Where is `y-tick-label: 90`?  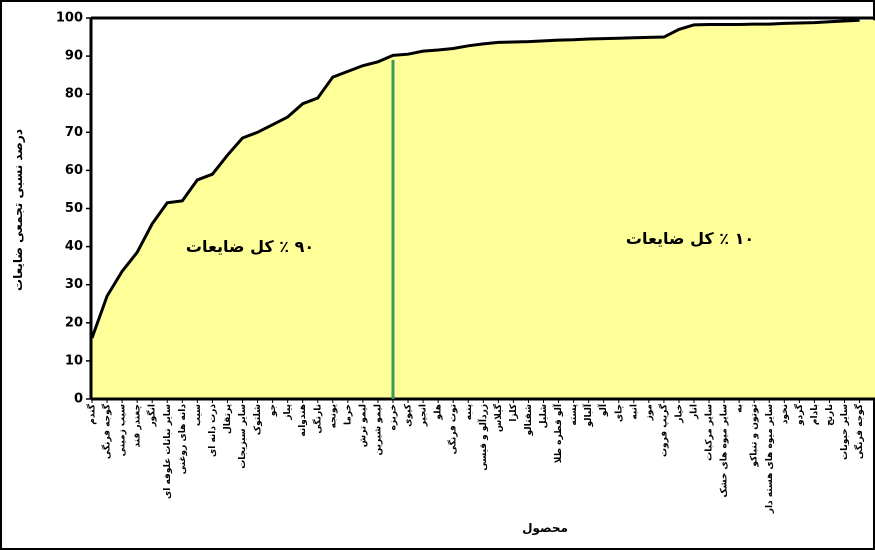
y-tick-label: 90 is located at coordinates (74, 56).